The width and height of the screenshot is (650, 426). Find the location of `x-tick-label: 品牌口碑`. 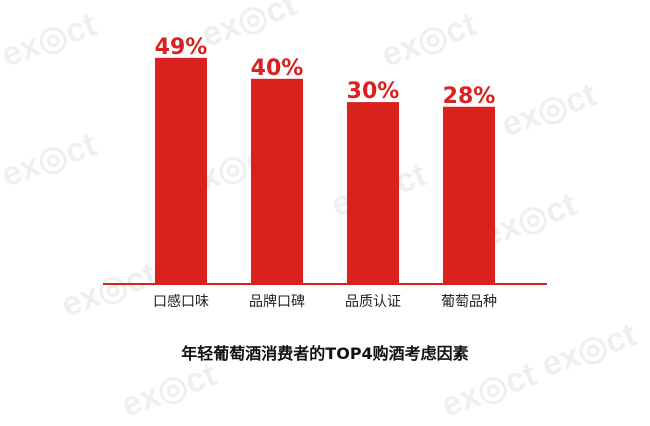

x-tick-label: 品牌口碑 is located at coordinates (277, 301).